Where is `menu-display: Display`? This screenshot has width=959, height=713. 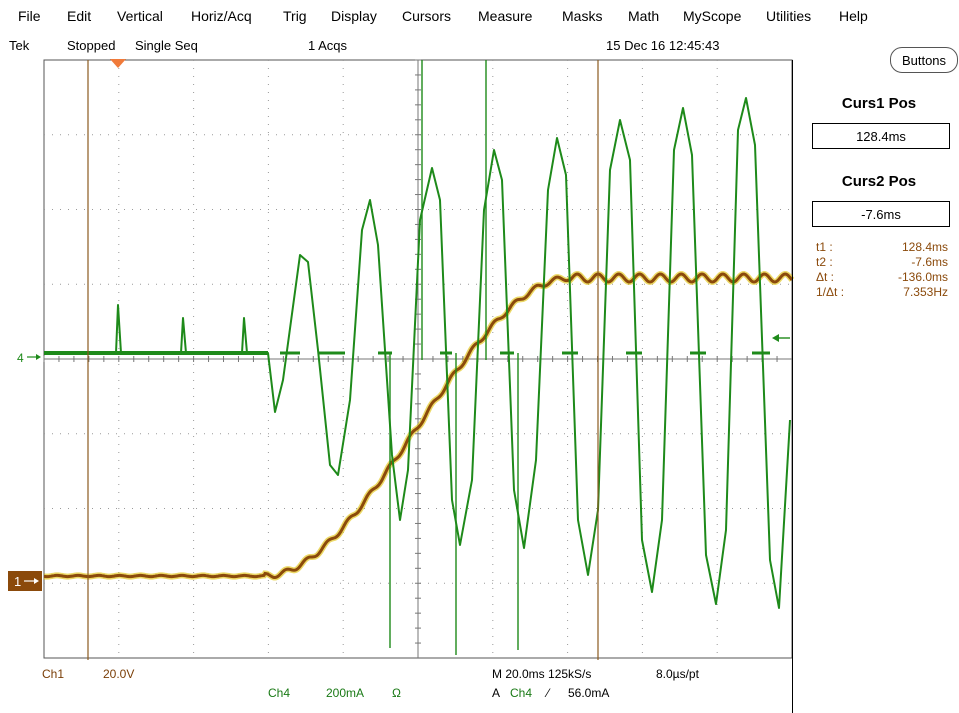
menu-display: Display is located at coordinates (354, 16).